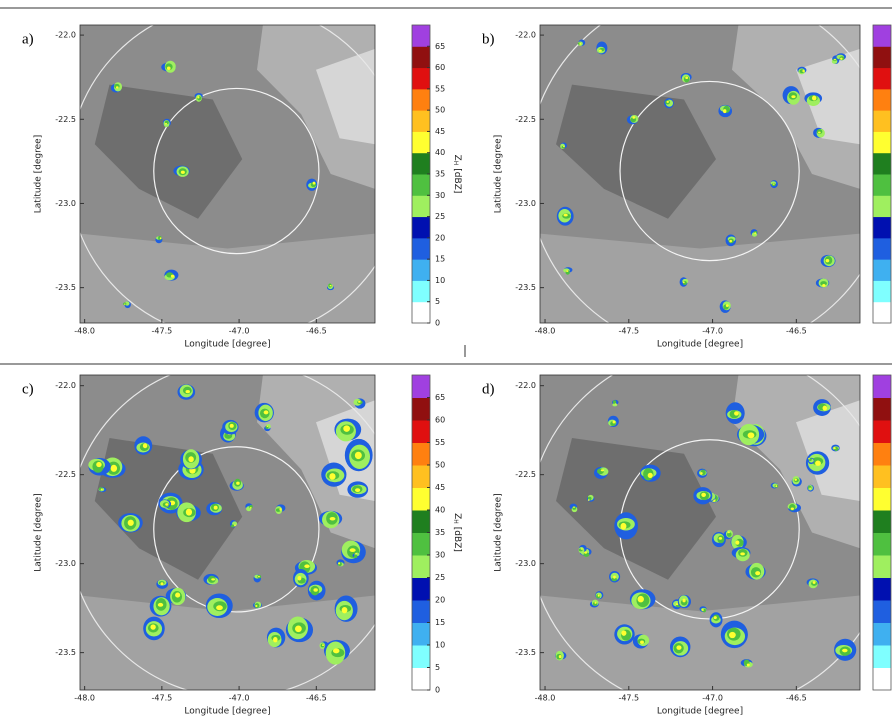 This screenshot has width=892, height=720. What do you see at coordinates (499, 174) in the screenshot?
I see `y-axis-label: Latitude [degree]` at bounding box center [499, 174].